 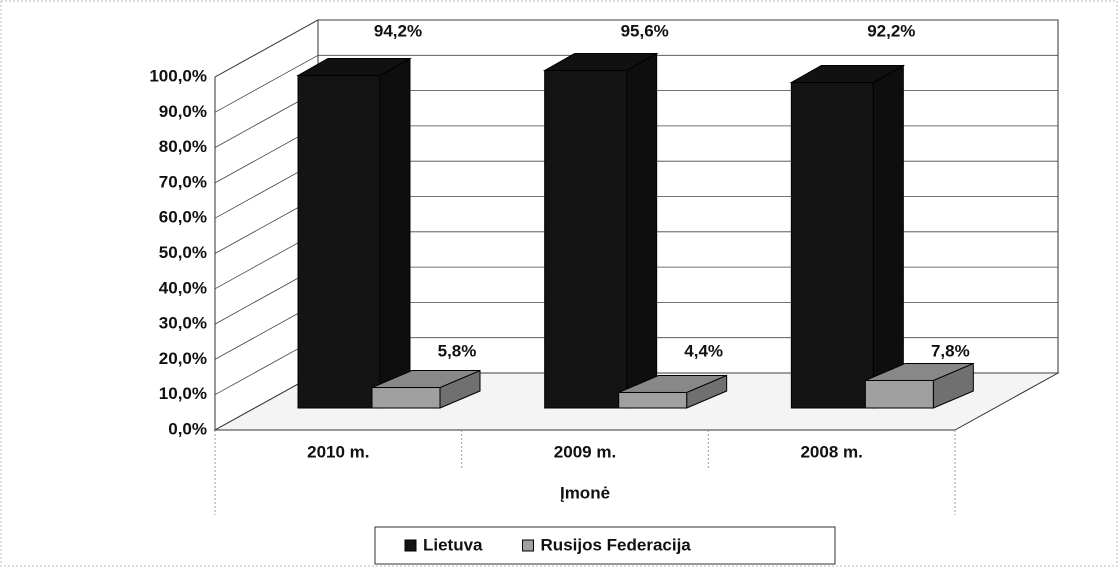 I want to click on y-tick-label: 60,0%, so click(x=183, y=217).